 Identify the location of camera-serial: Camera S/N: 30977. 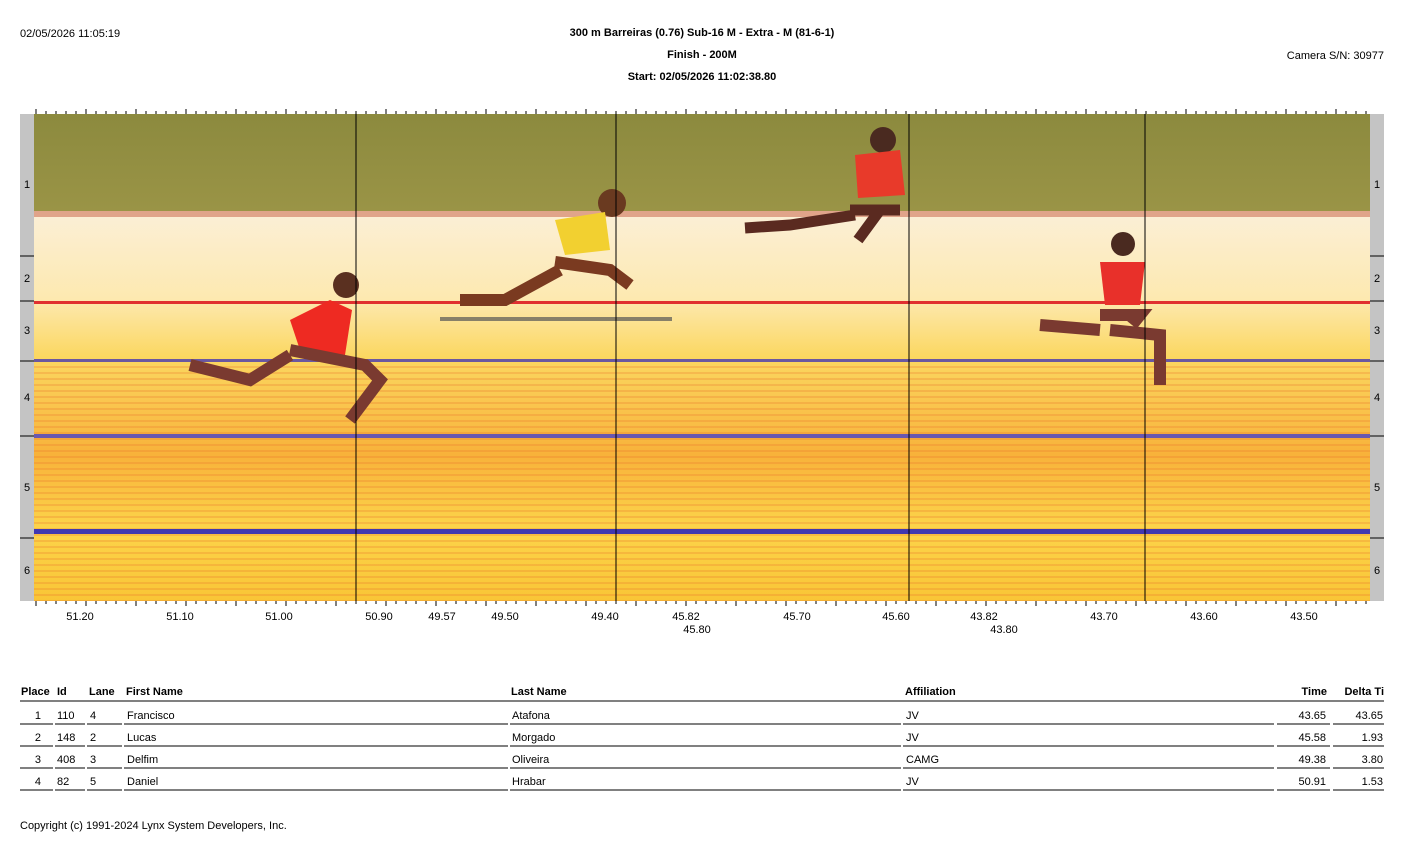
(1335, 56).